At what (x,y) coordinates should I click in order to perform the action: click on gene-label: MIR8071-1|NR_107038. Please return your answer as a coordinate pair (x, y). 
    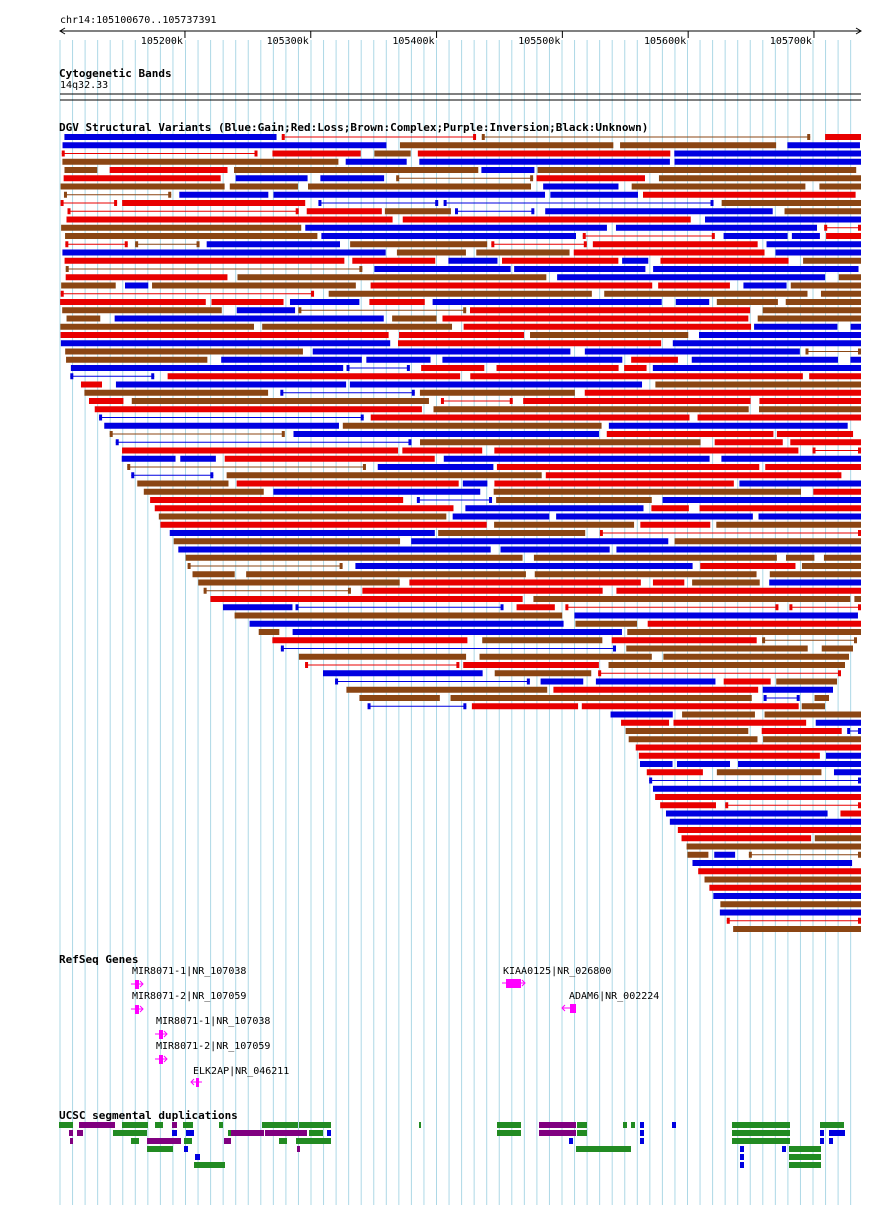
    Looking at the image, I should click on (189, 971).